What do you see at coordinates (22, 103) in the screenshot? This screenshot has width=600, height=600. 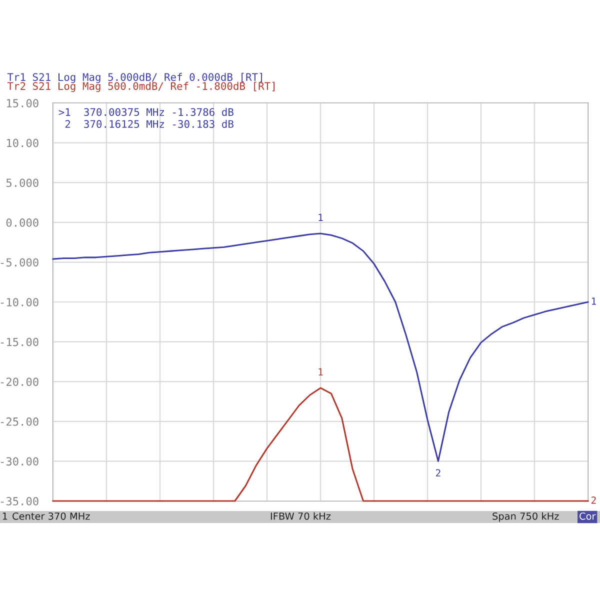 I see `y-tick-label: 15.00` at bounding box center [22, 103].